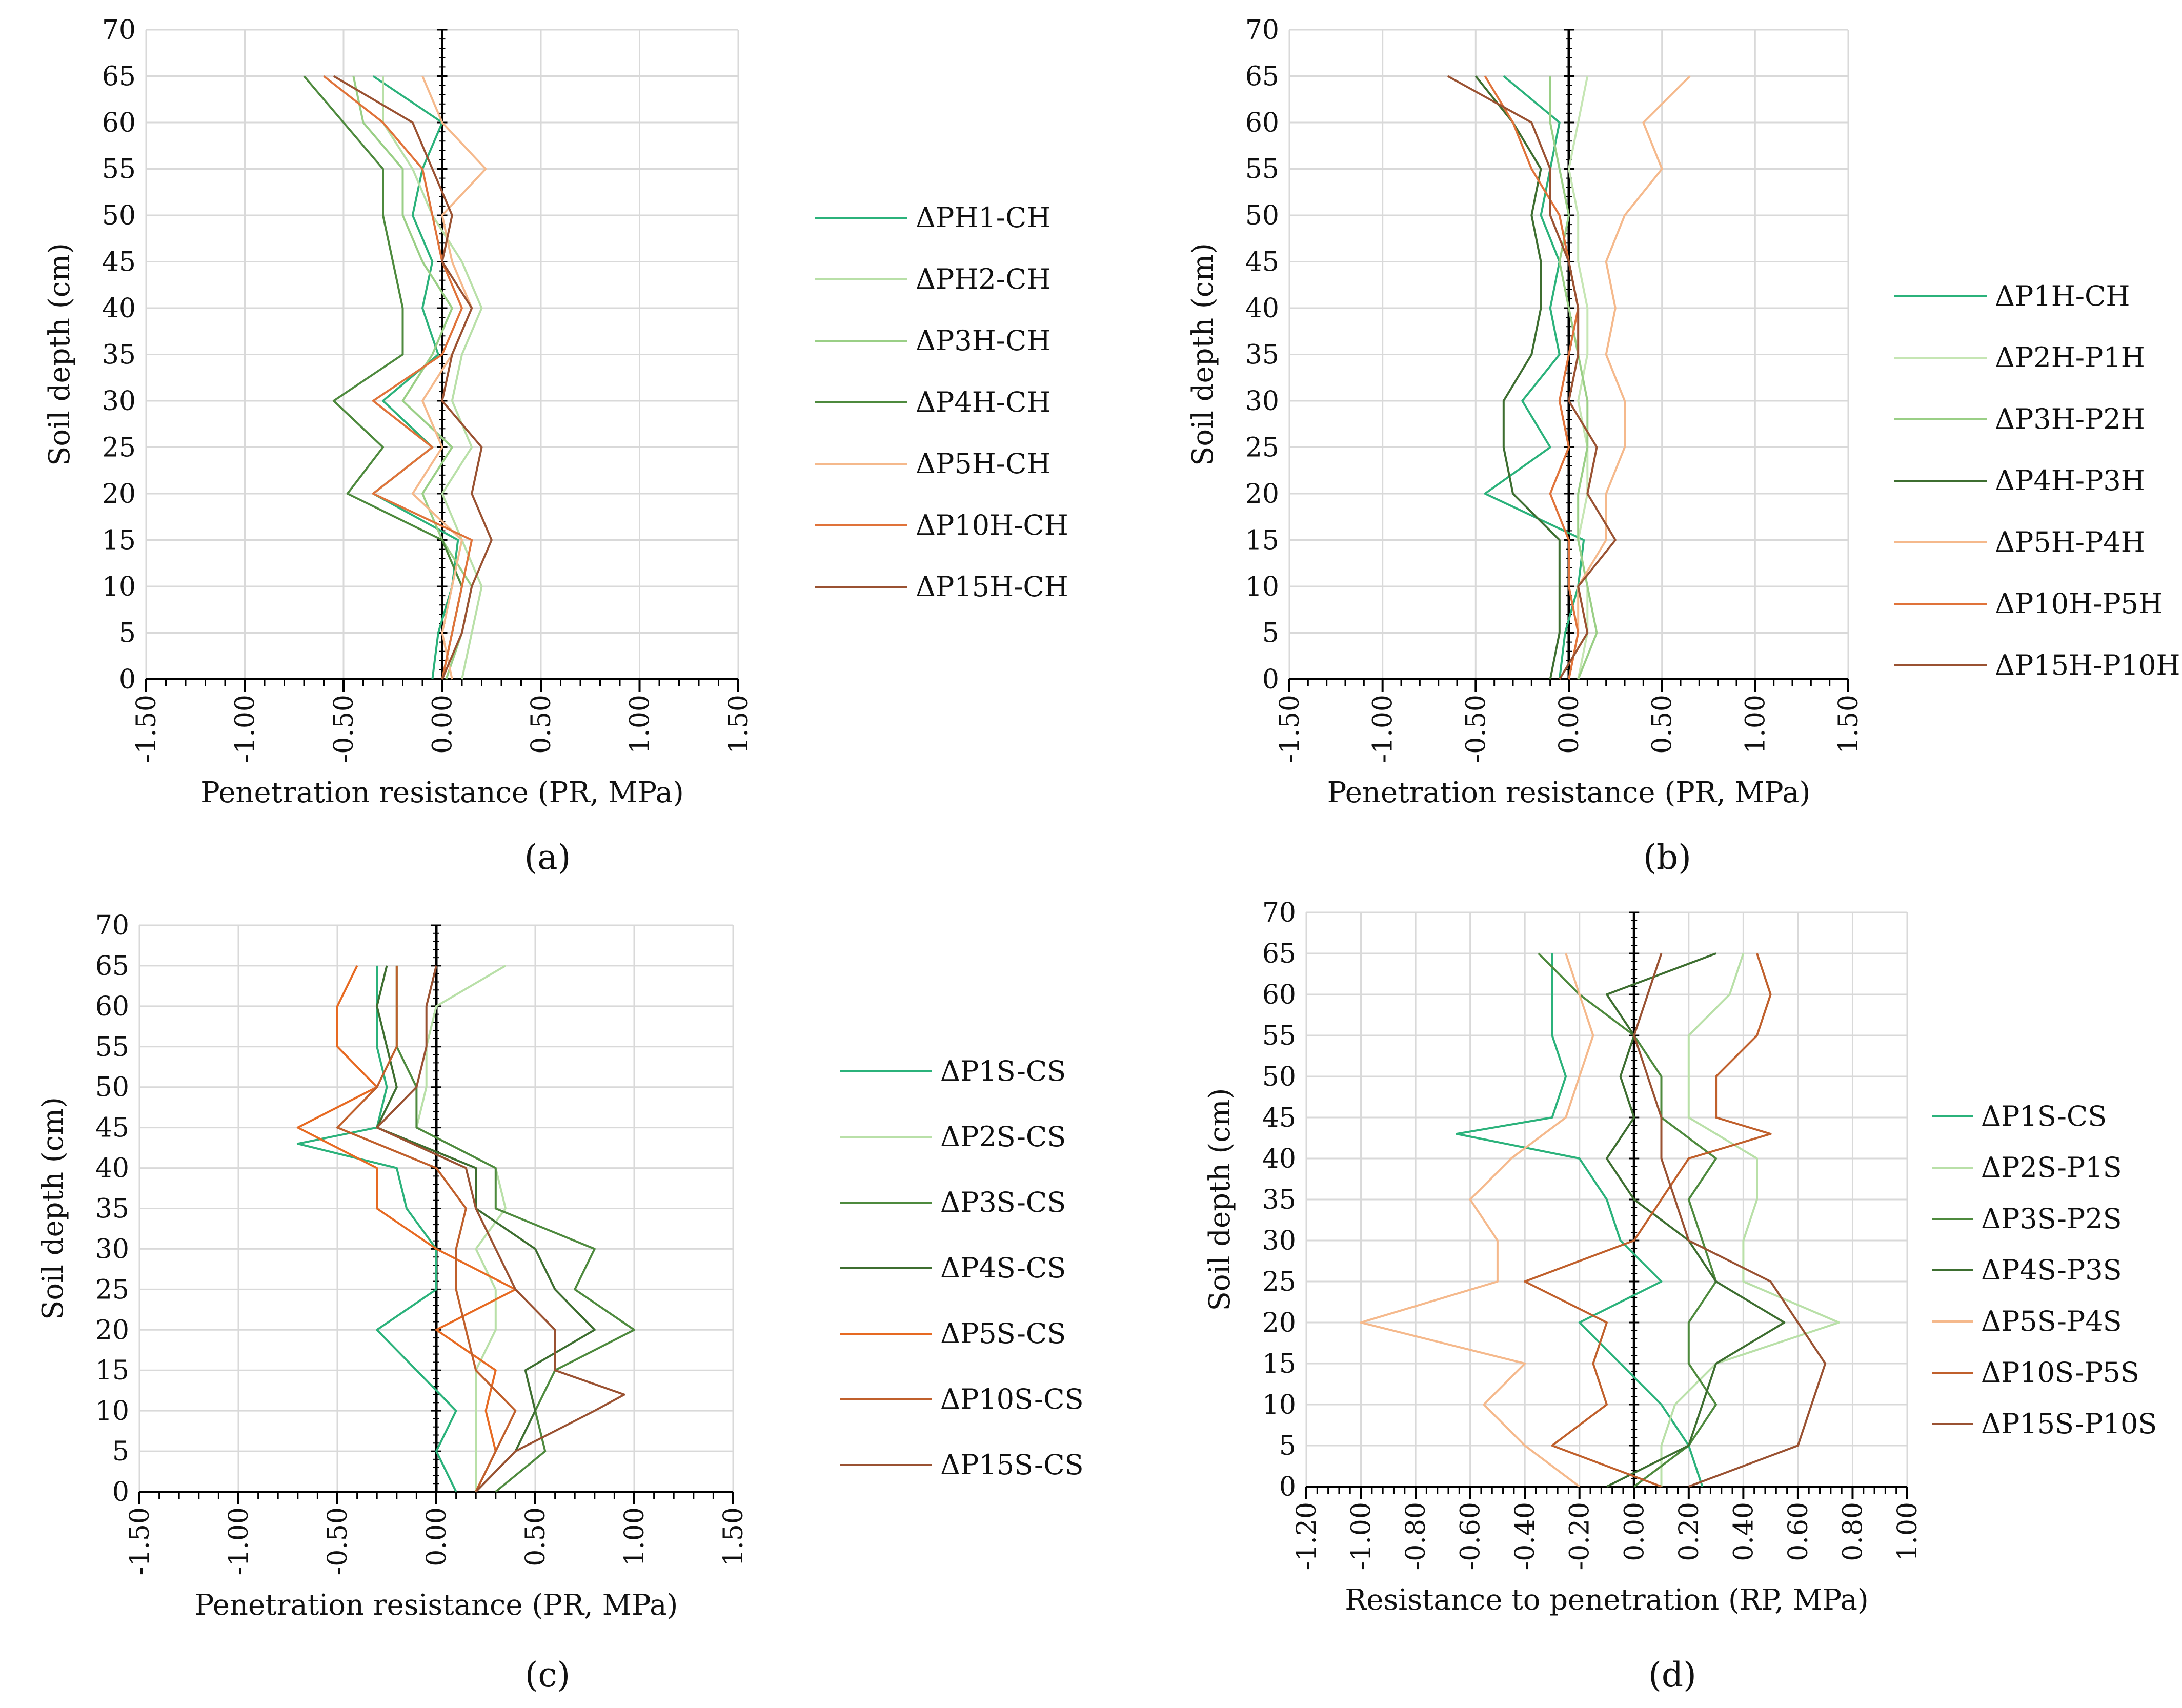  What do you see at coordinates (1798, 1531) in the screenshot?
I see `x-tick-label: 0.60` at bounding box center [1798, 1531].